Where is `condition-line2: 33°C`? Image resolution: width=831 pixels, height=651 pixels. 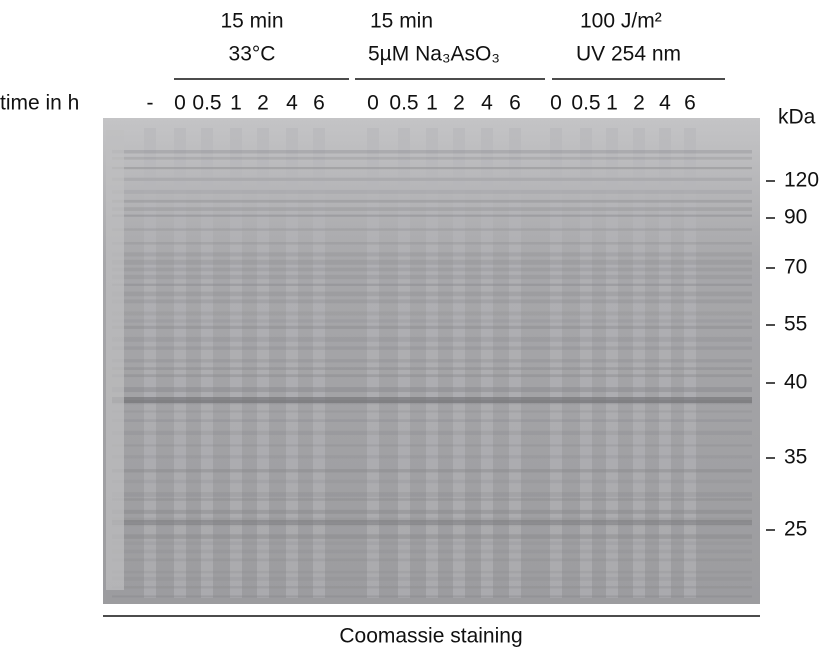 condition-line2: 33°C is located at coordinates (252, 54).